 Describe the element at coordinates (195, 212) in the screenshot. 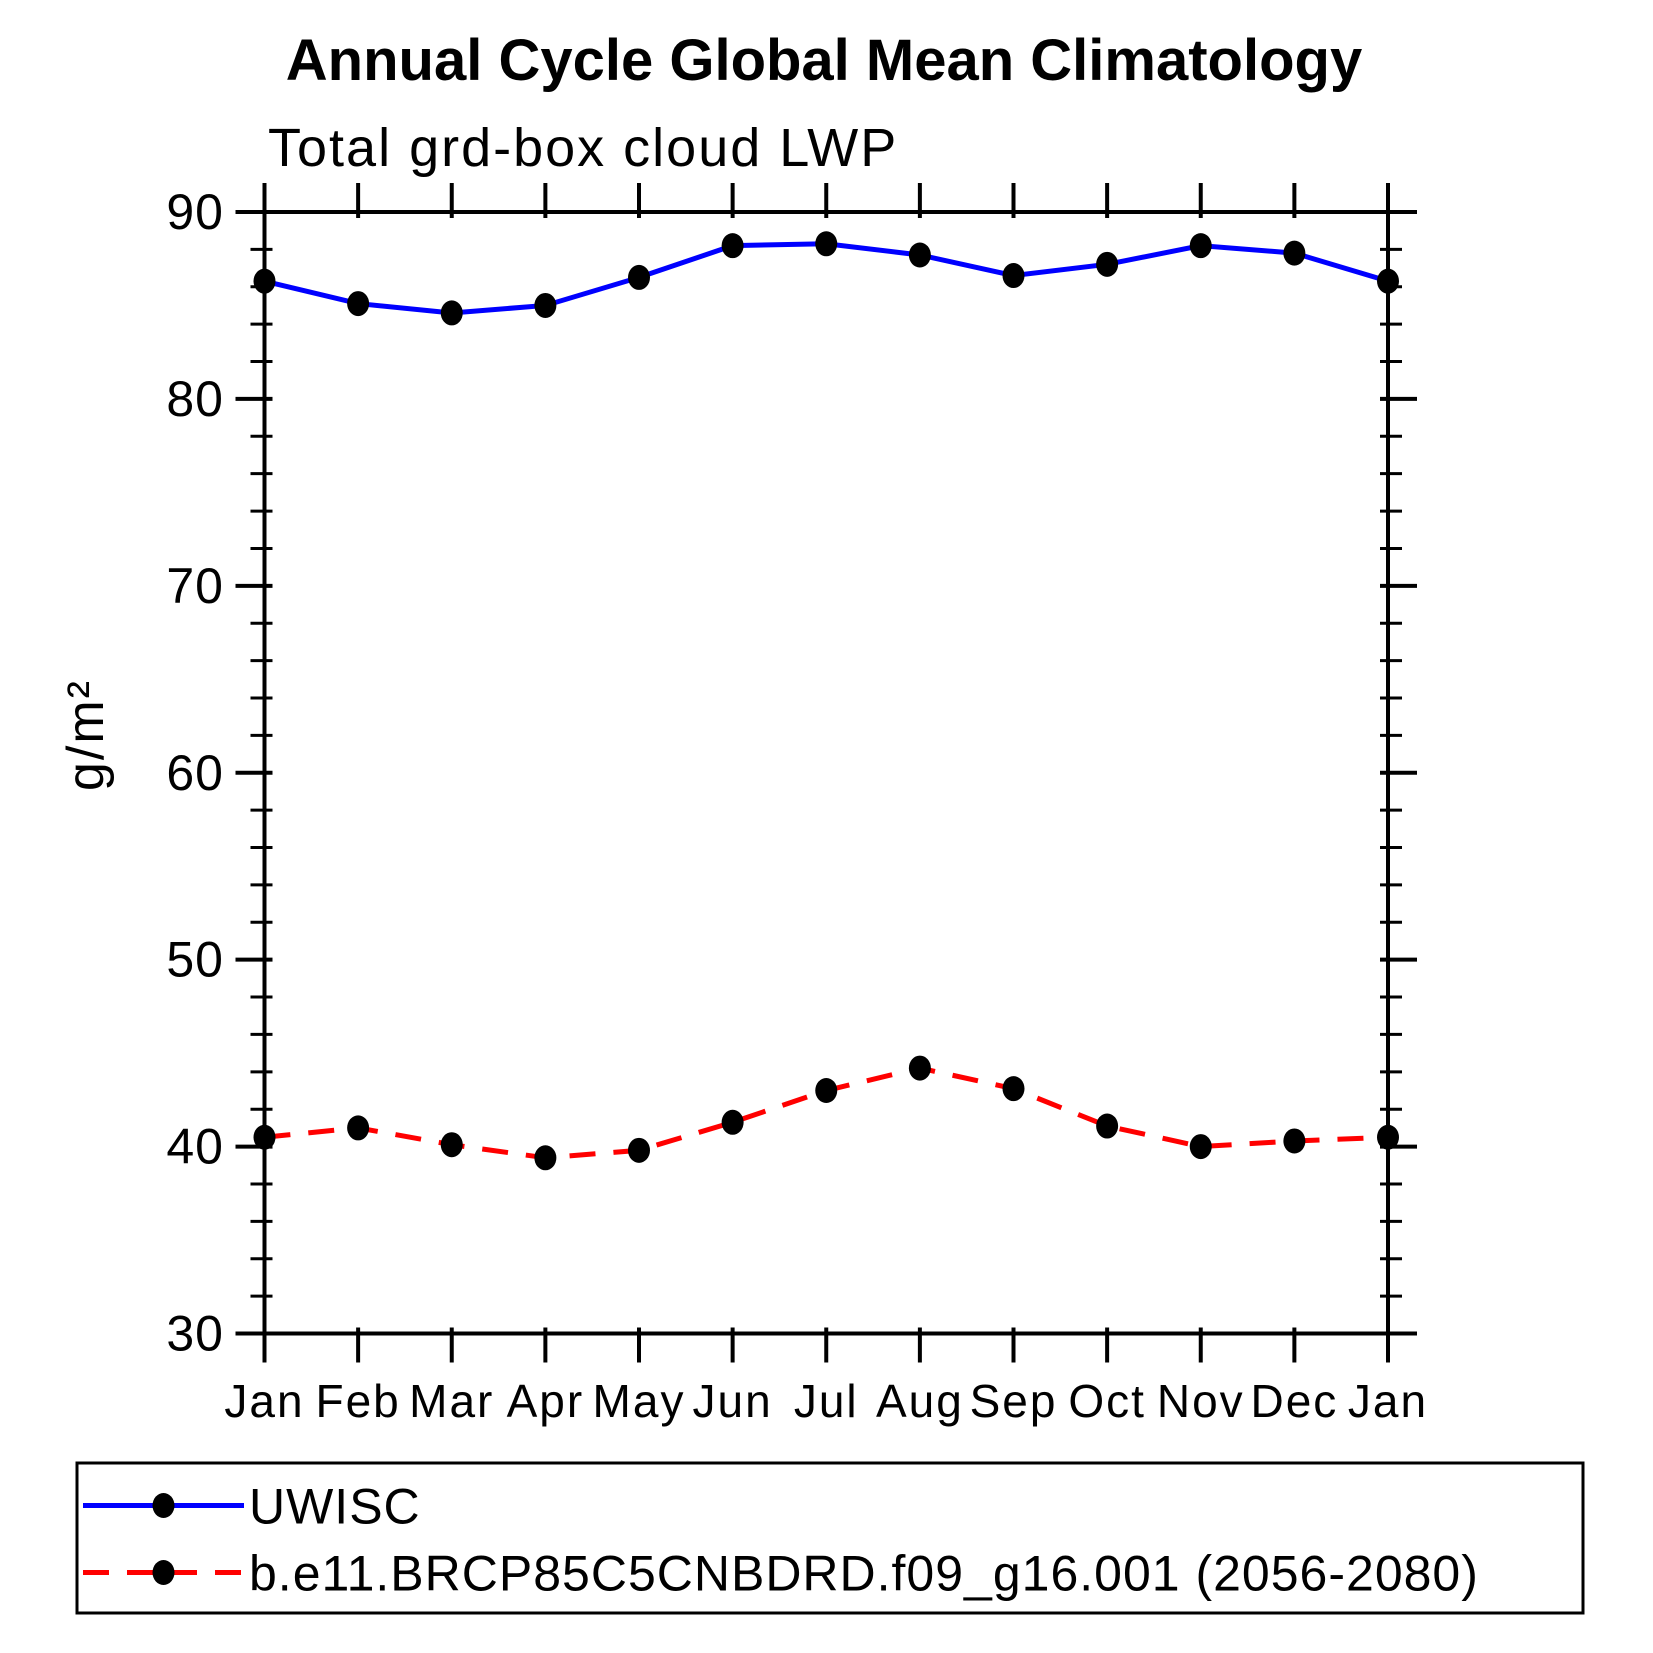

I see `y-tick-label: 90` at that location.